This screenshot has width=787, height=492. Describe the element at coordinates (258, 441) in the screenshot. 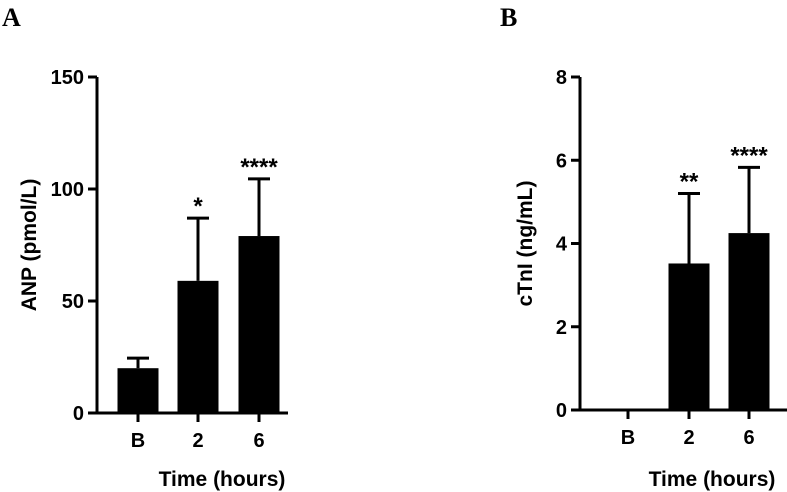

I see `x-tick-label-a: 6` at that location.